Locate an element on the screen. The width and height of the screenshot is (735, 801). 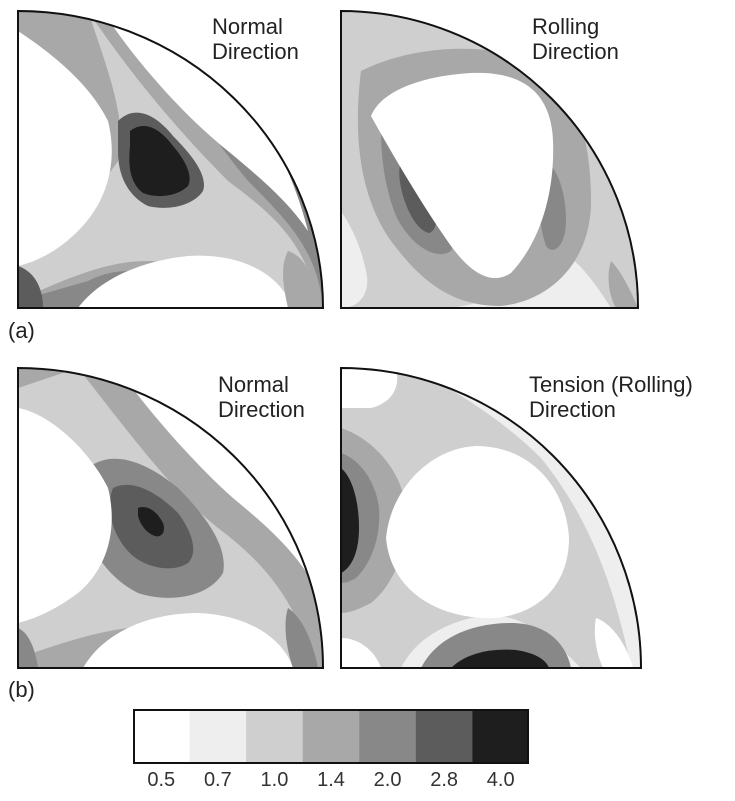
legend-tick-label: 1.4 is located at coordinates (331, 780).